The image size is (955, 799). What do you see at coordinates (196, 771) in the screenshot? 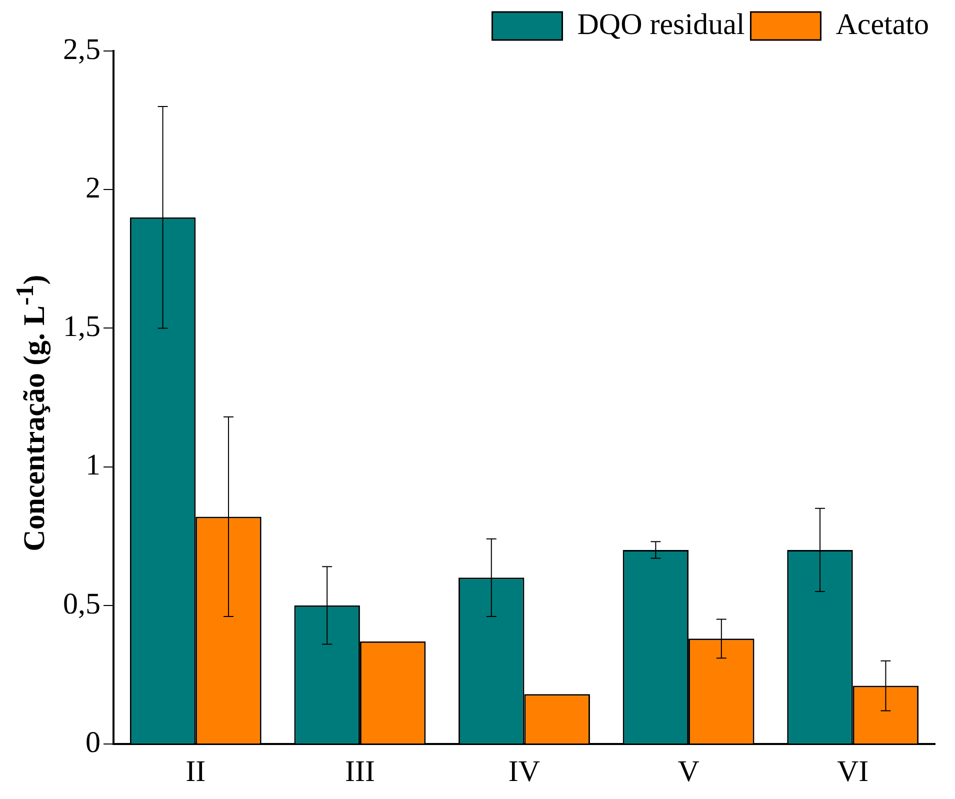
I see `x-tick-label: II` at bounding box center [196, 771].